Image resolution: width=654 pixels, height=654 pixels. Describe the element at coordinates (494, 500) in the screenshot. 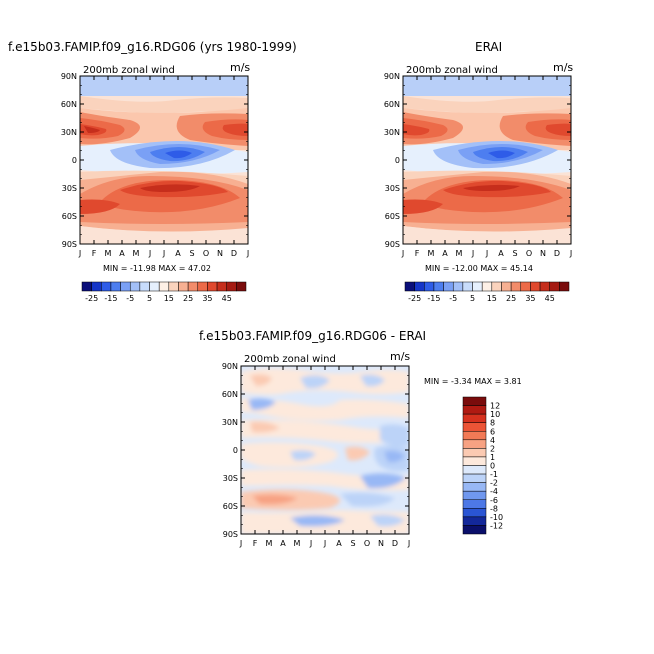

I see `colorbar-label: -6` at that location.